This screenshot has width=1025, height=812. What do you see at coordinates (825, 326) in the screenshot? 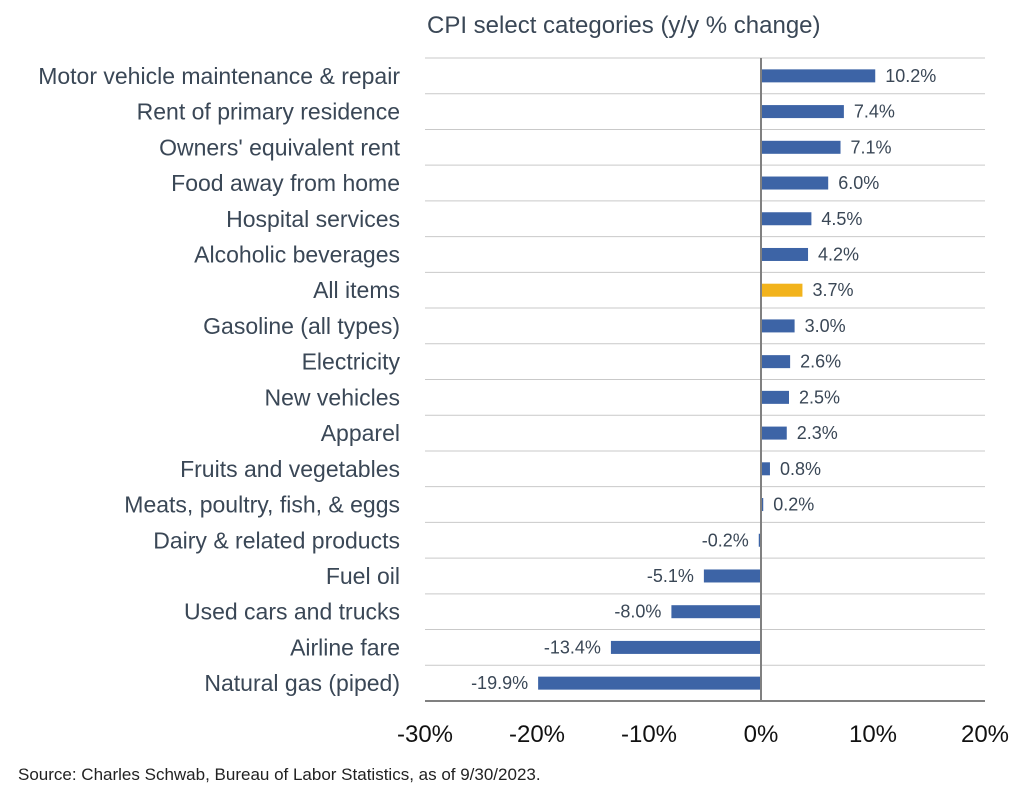
I see `data-label: 3.0%` at bounding box center [825, 326].